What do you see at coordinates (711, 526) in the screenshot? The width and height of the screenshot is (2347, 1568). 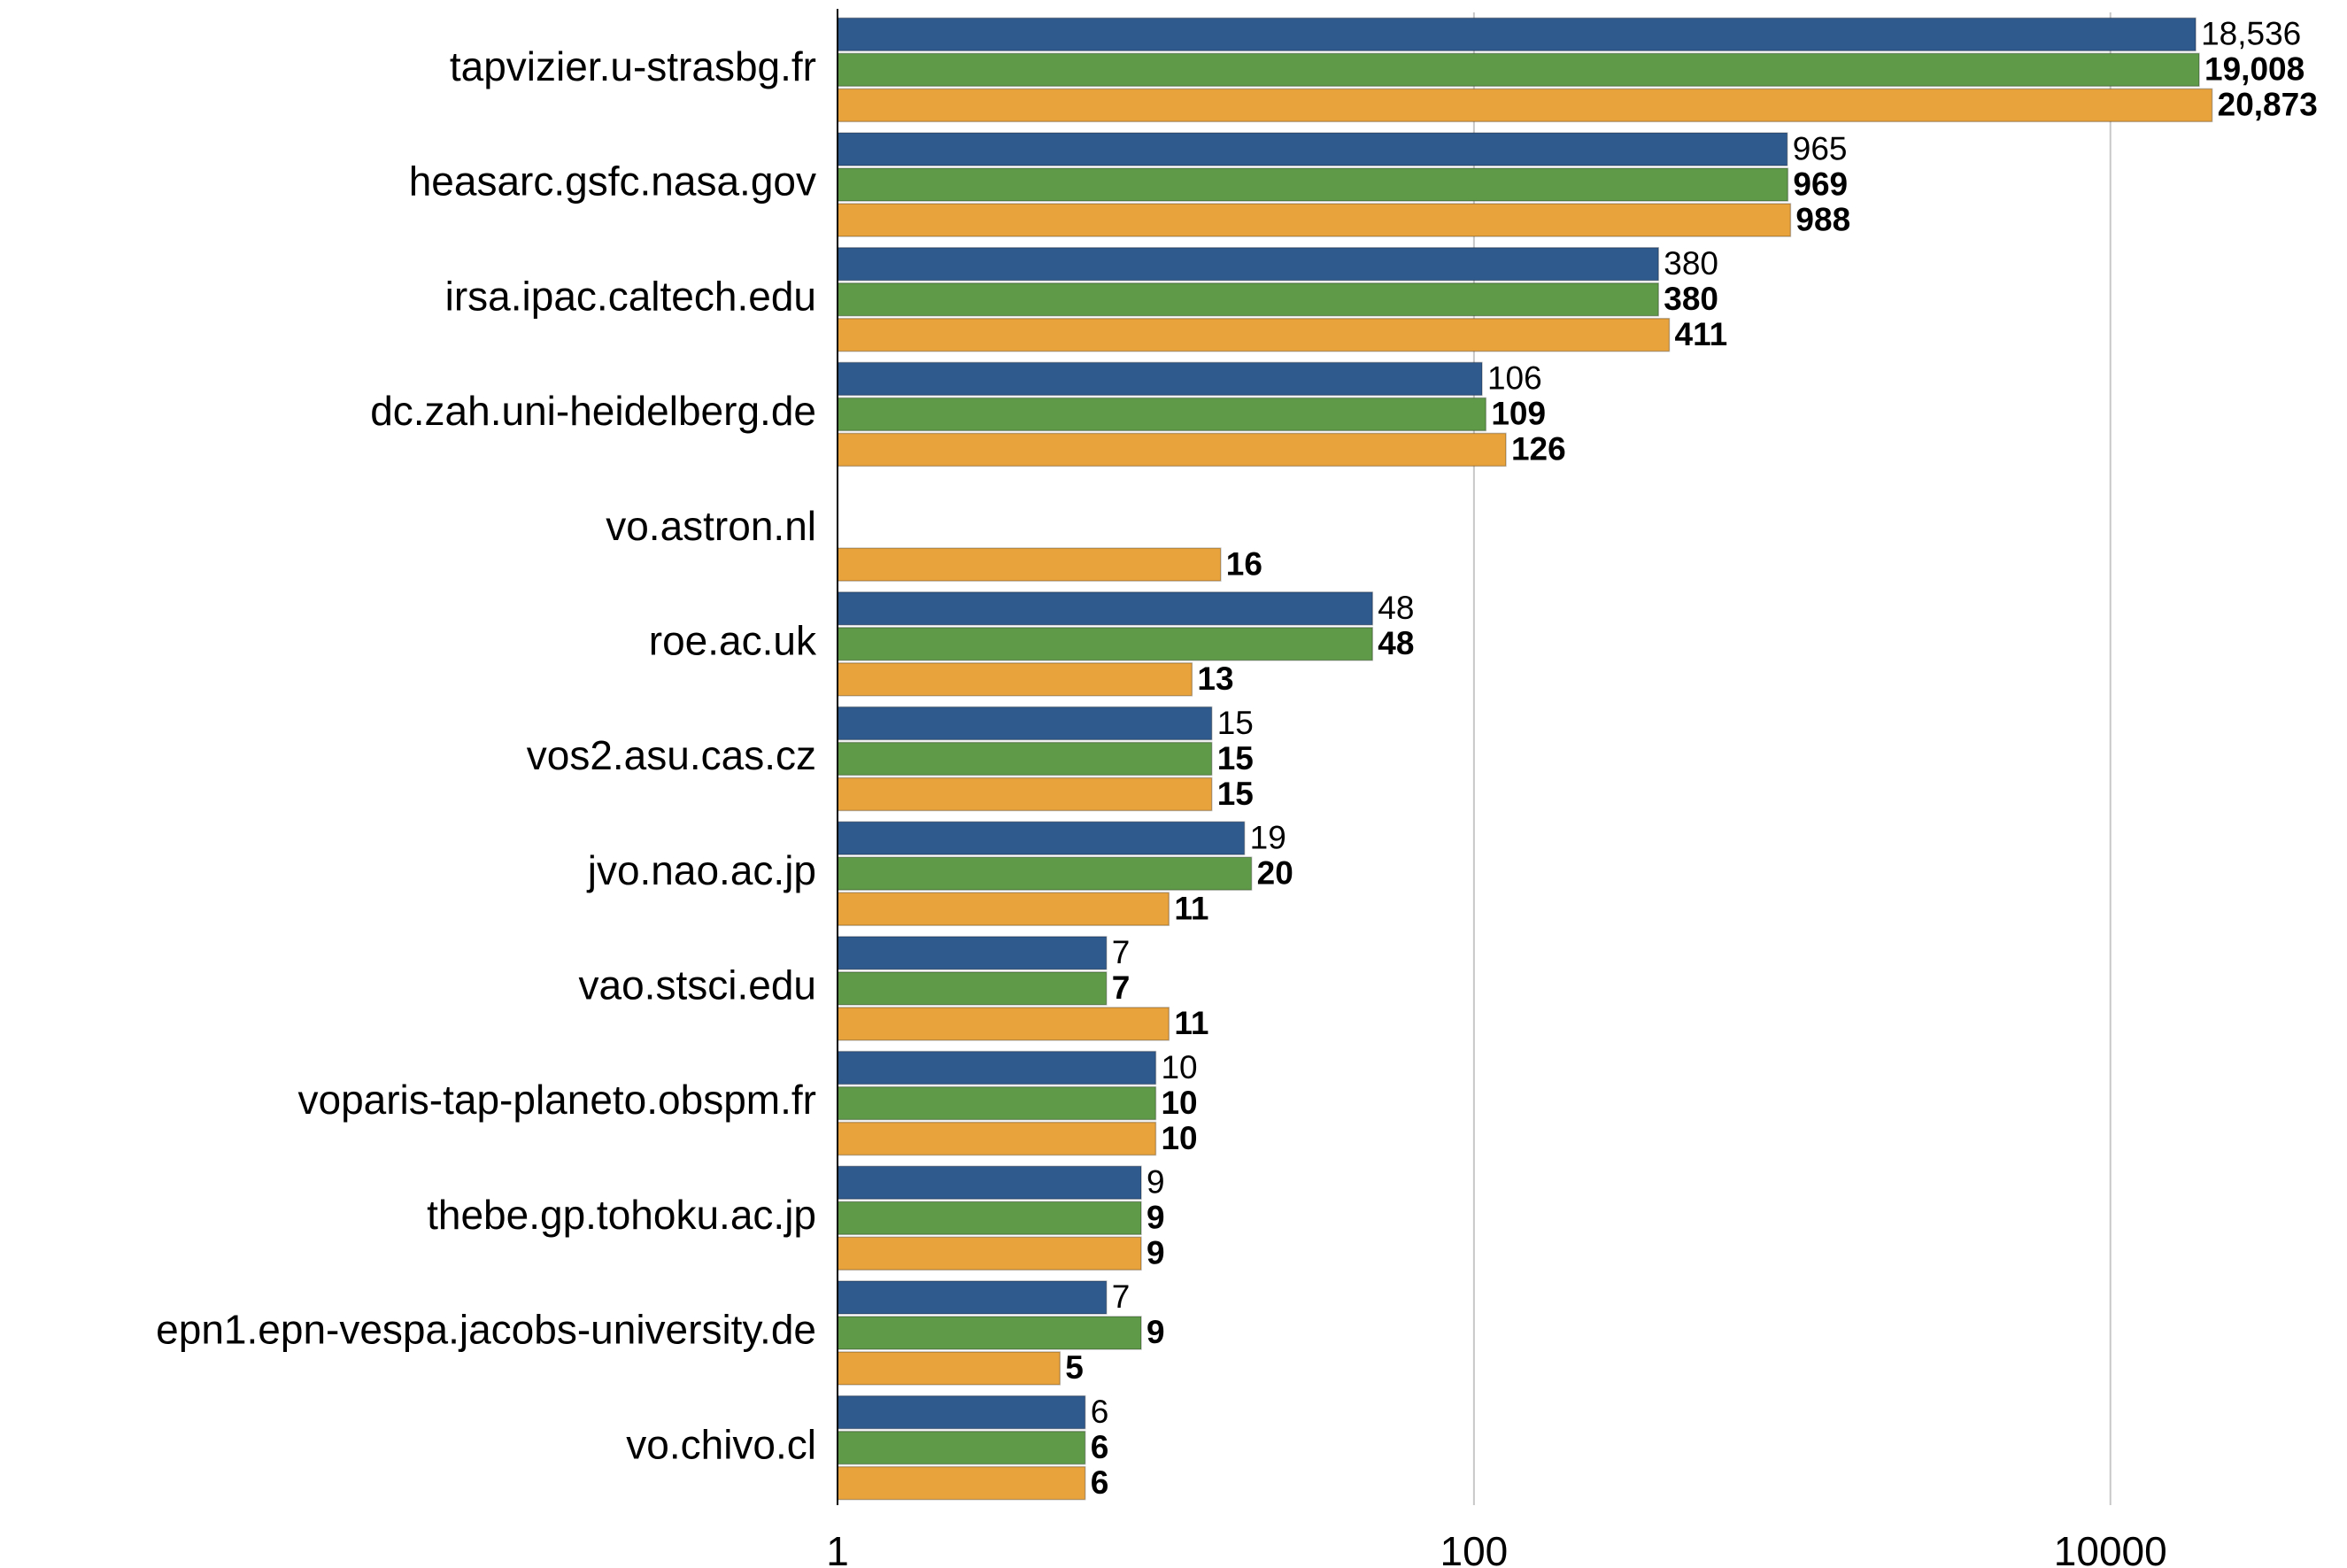 I see `y-tick-label: vo.astron.nl` at bounding box center [711, 526].